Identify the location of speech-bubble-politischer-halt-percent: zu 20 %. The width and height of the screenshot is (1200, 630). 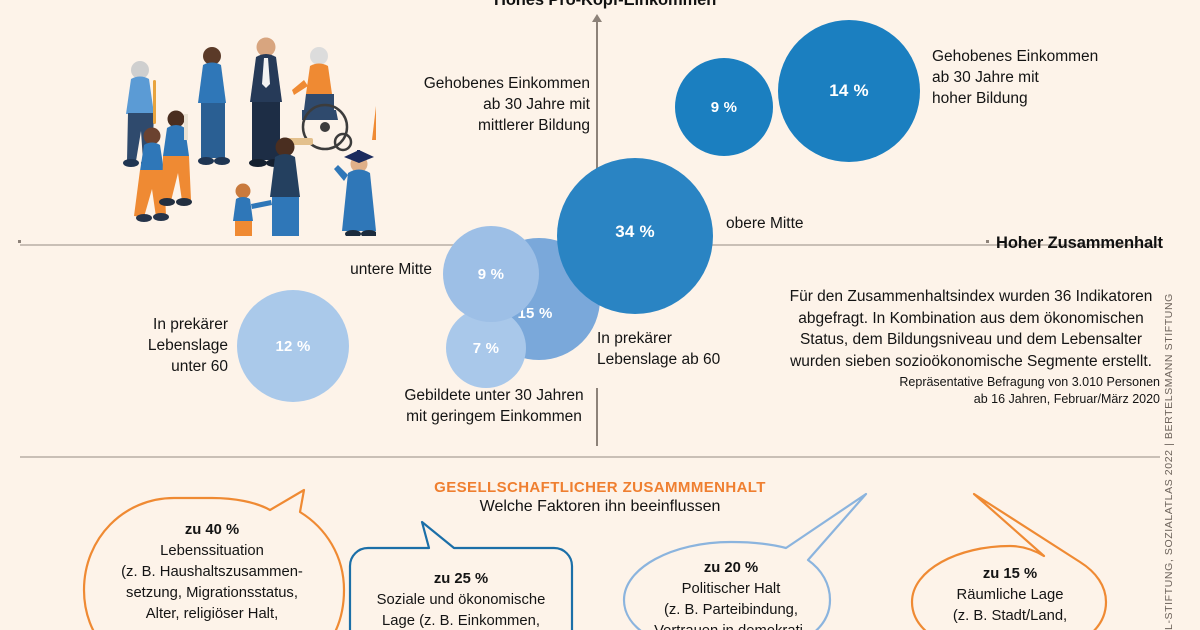
(731, 568).